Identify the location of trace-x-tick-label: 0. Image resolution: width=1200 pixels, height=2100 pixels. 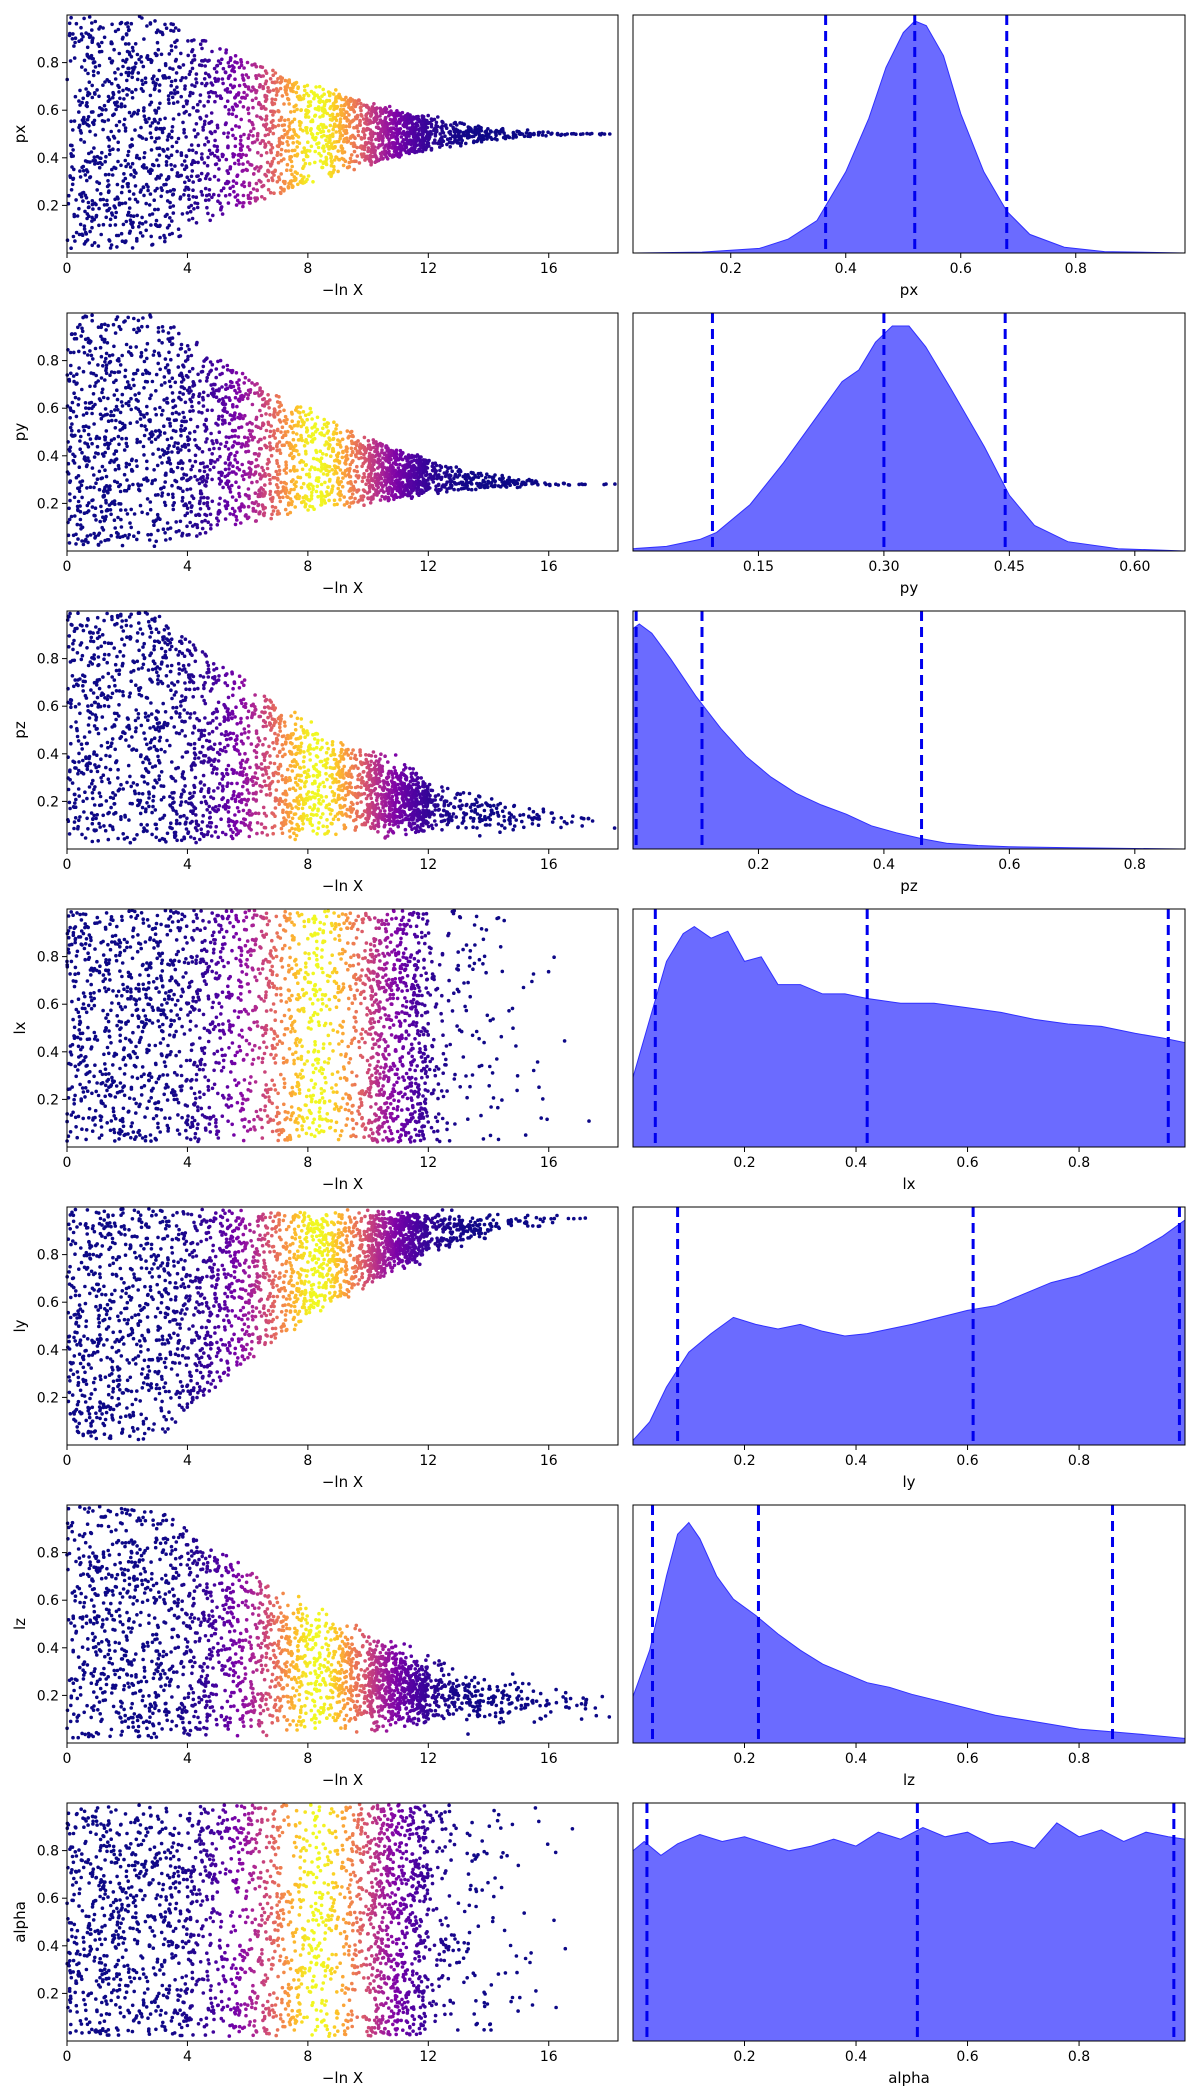
(67, 269).